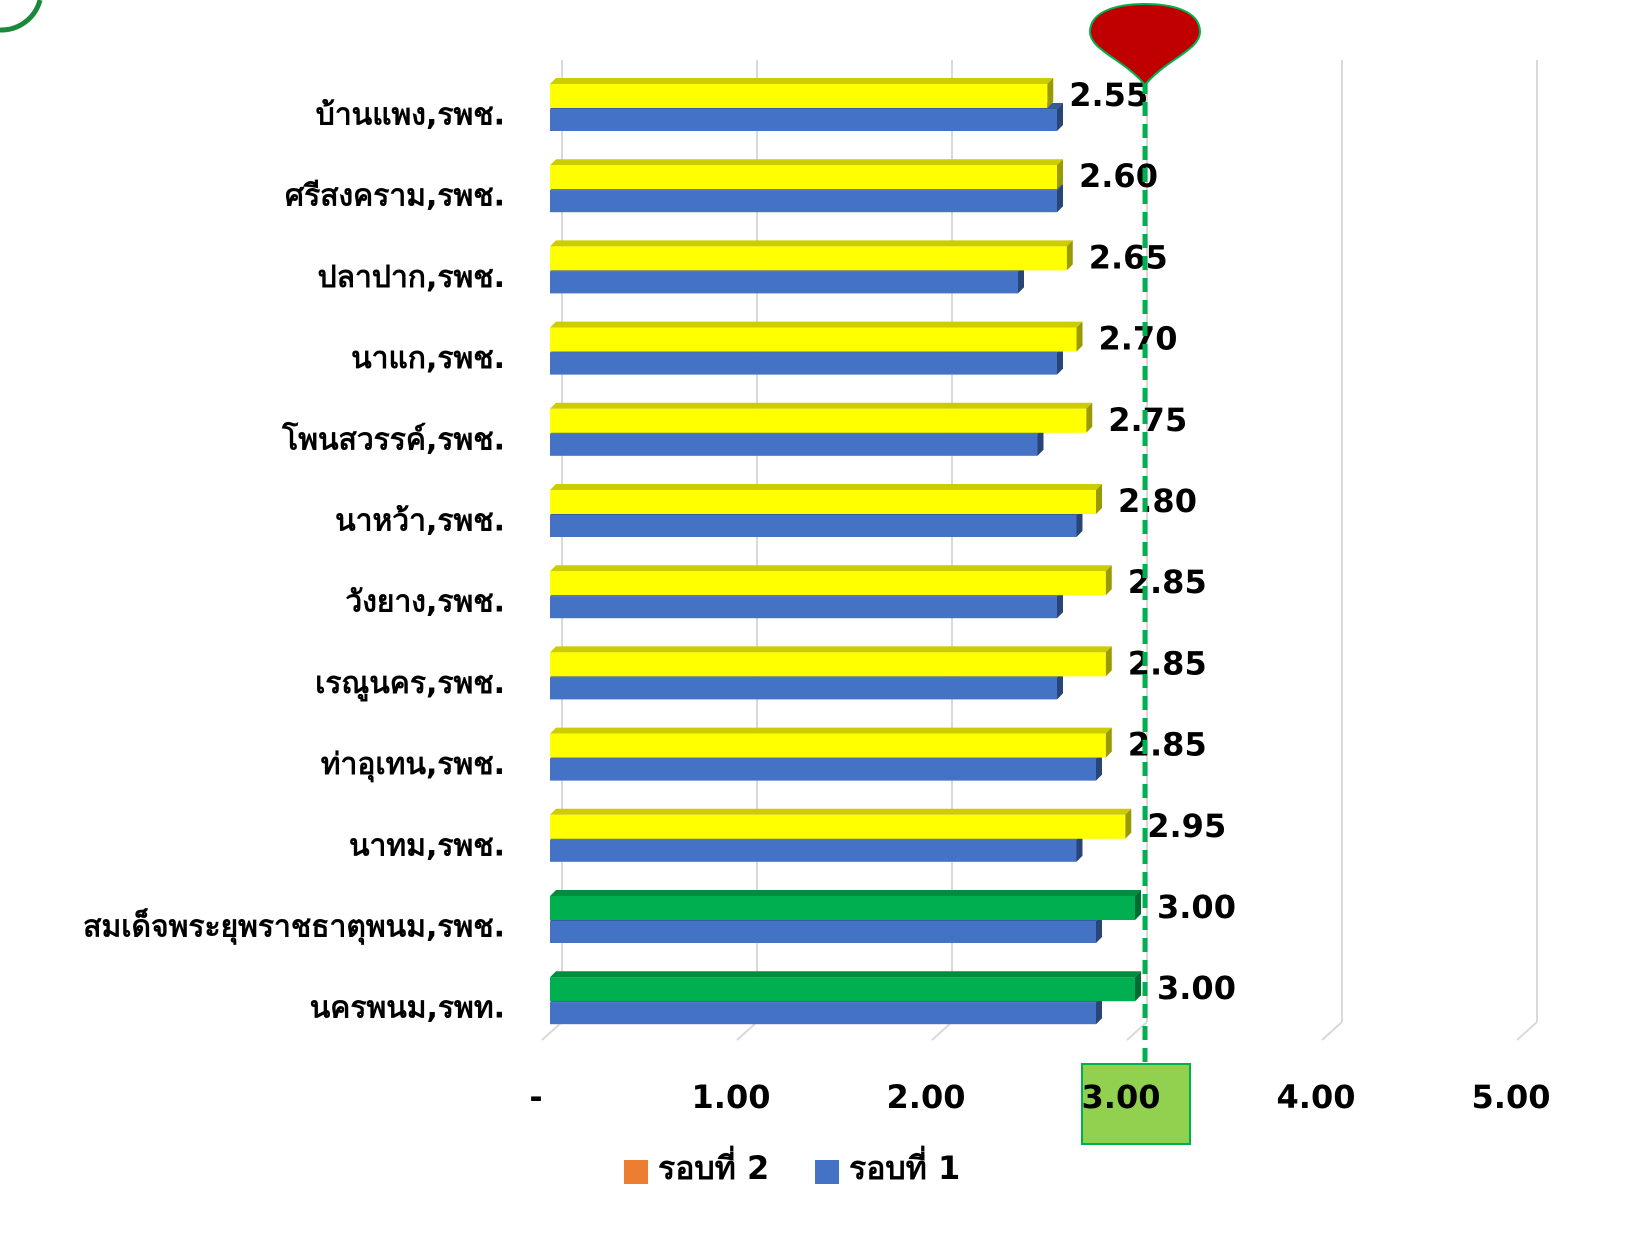  Describe the element at coordinates (395, 196) in the screenshot. I see `category-label: ศรีสงคราม,รพช.` at that location.